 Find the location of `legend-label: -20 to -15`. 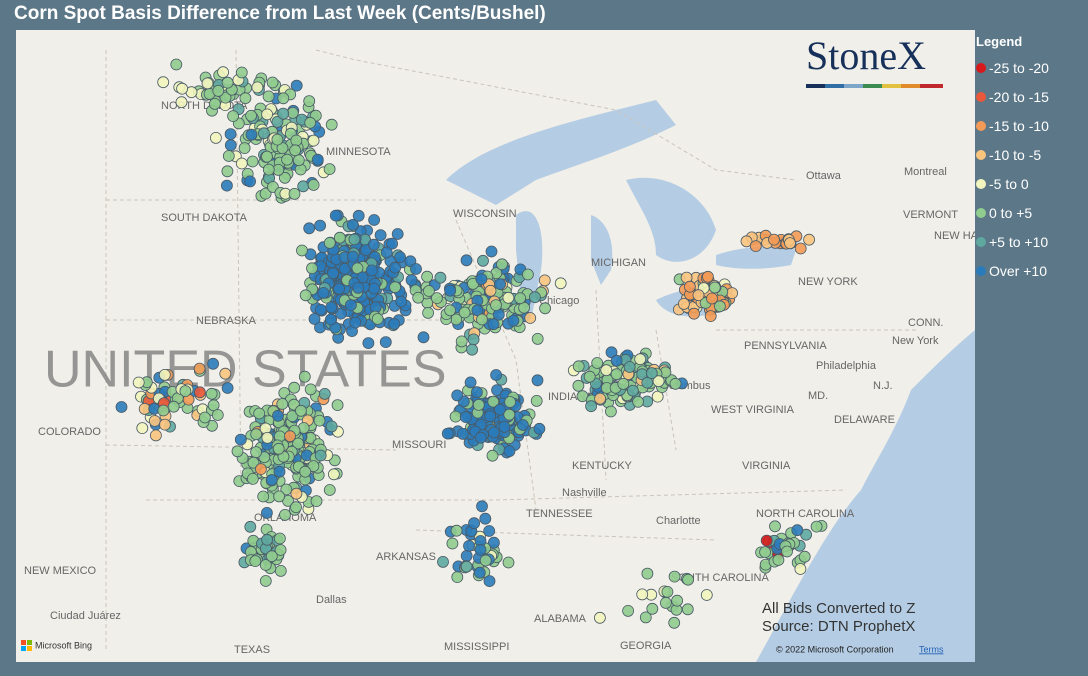

legend-label: -20 to -15 is located at coordinates (1019, 96).